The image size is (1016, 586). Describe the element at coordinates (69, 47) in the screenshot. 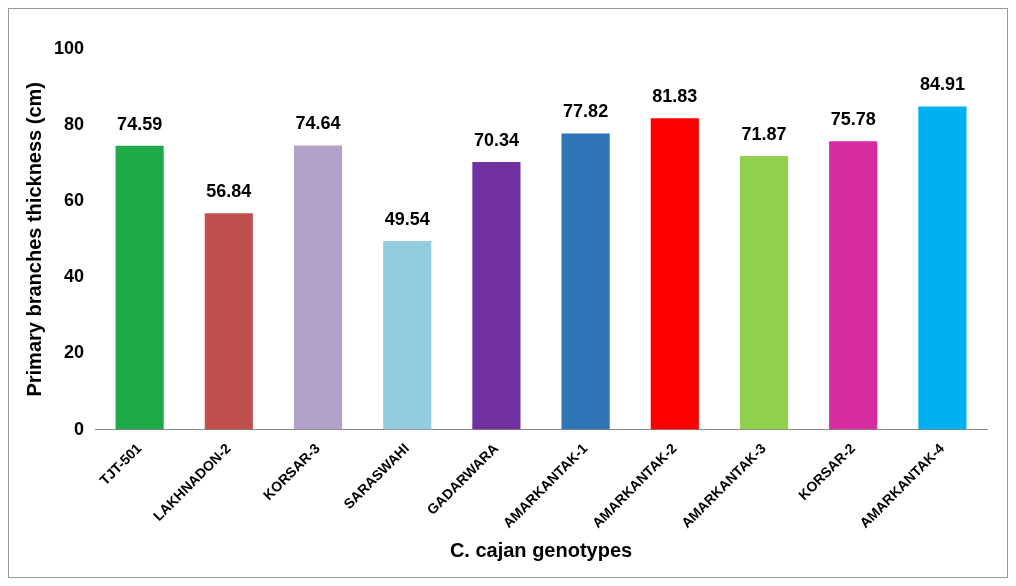

I see `y-tick-label: 100` at that location.